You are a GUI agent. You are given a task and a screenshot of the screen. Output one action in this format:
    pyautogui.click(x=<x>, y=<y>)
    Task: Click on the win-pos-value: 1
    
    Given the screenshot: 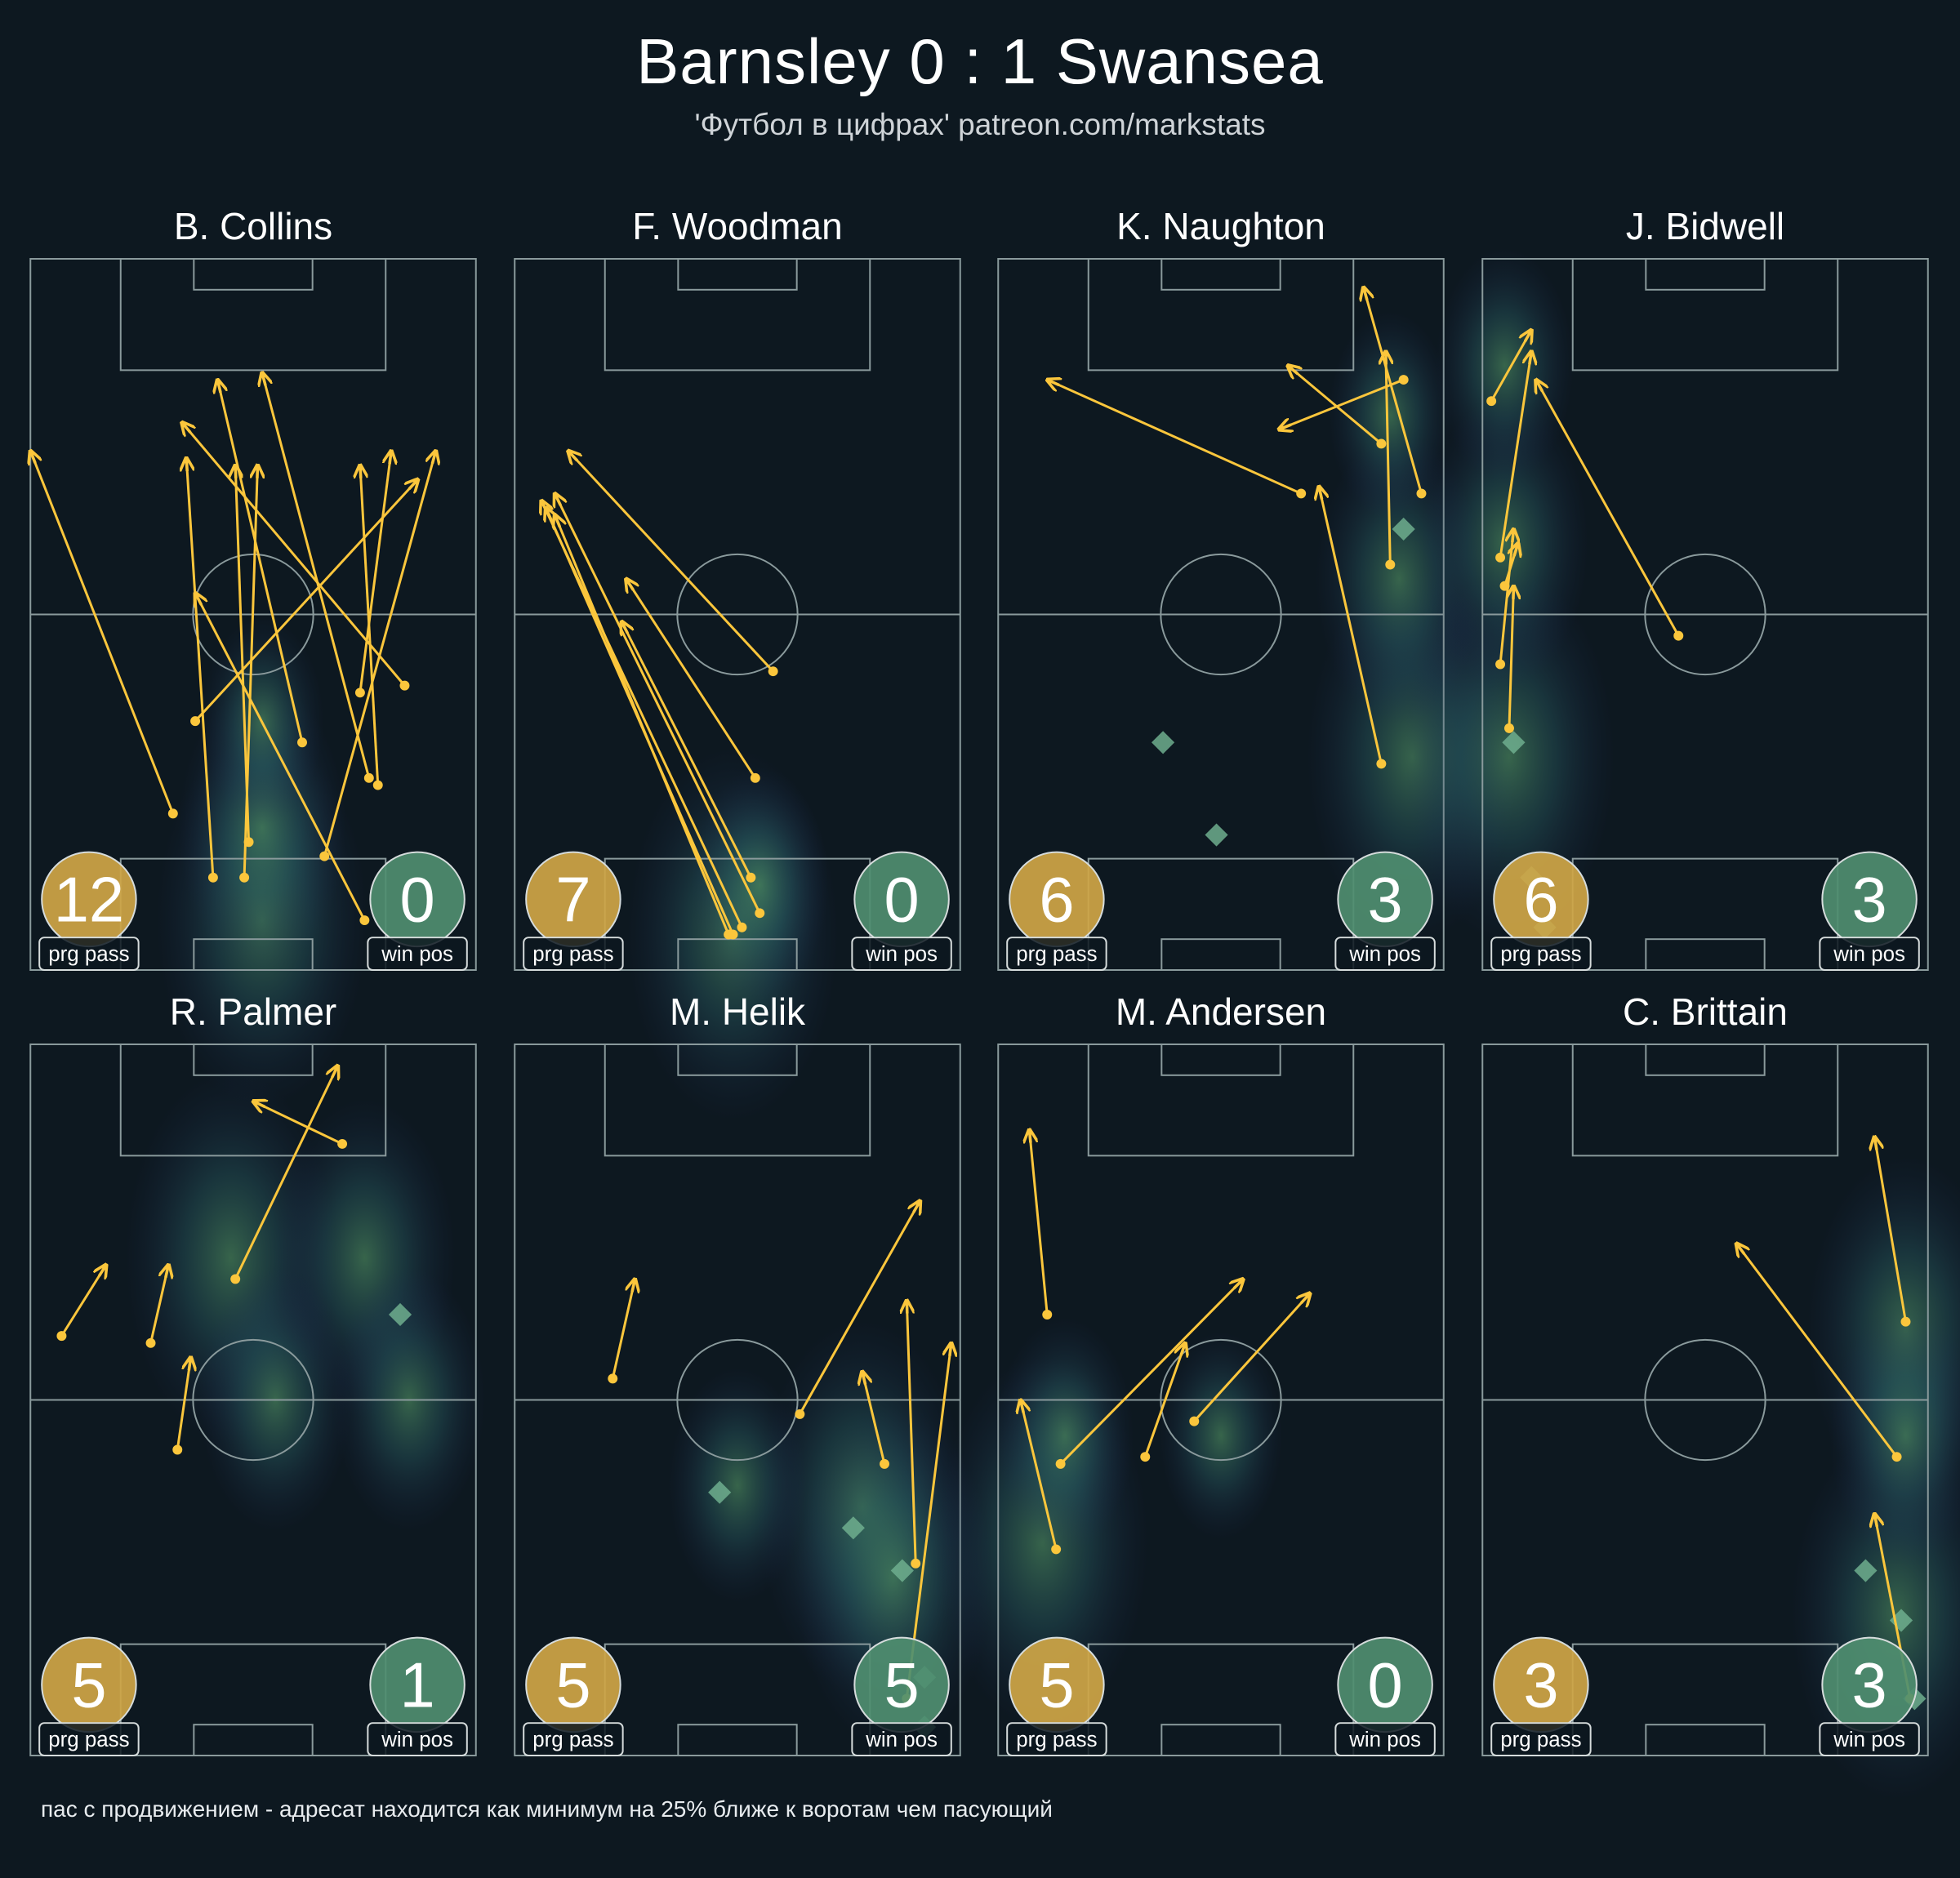 What is the action you would take?
    pyautogui.click(x=416, y=1685)
    